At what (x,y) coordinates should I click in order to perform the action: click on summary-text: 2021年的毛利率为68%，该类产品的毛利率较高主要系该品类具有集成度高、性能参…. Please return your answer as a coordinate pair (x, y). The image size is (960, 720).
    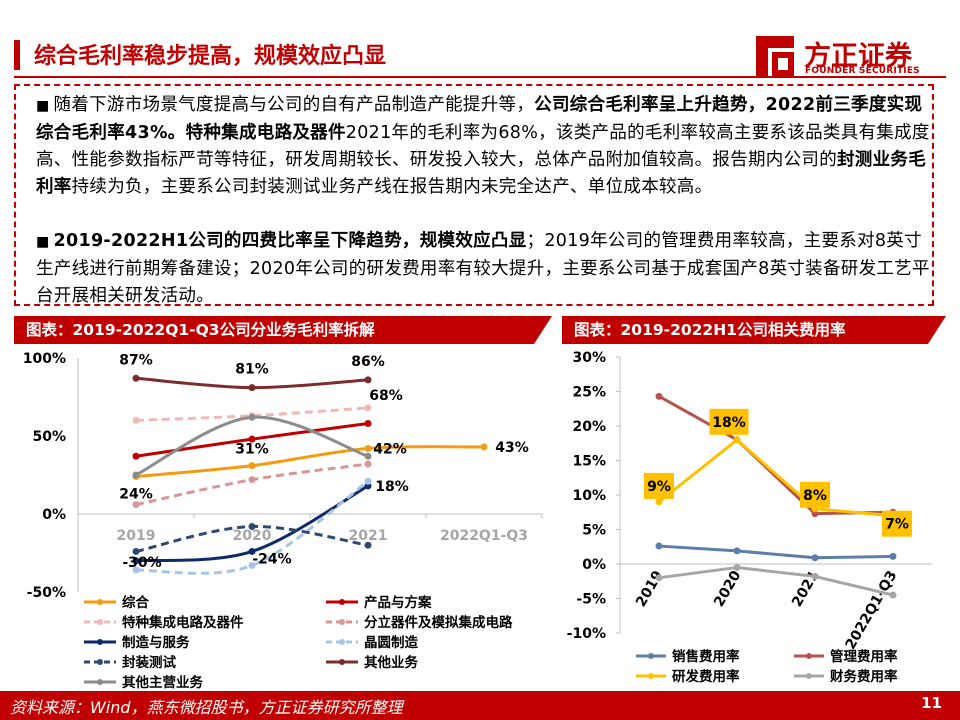
    Looking at the image, I should click on (483, 146).